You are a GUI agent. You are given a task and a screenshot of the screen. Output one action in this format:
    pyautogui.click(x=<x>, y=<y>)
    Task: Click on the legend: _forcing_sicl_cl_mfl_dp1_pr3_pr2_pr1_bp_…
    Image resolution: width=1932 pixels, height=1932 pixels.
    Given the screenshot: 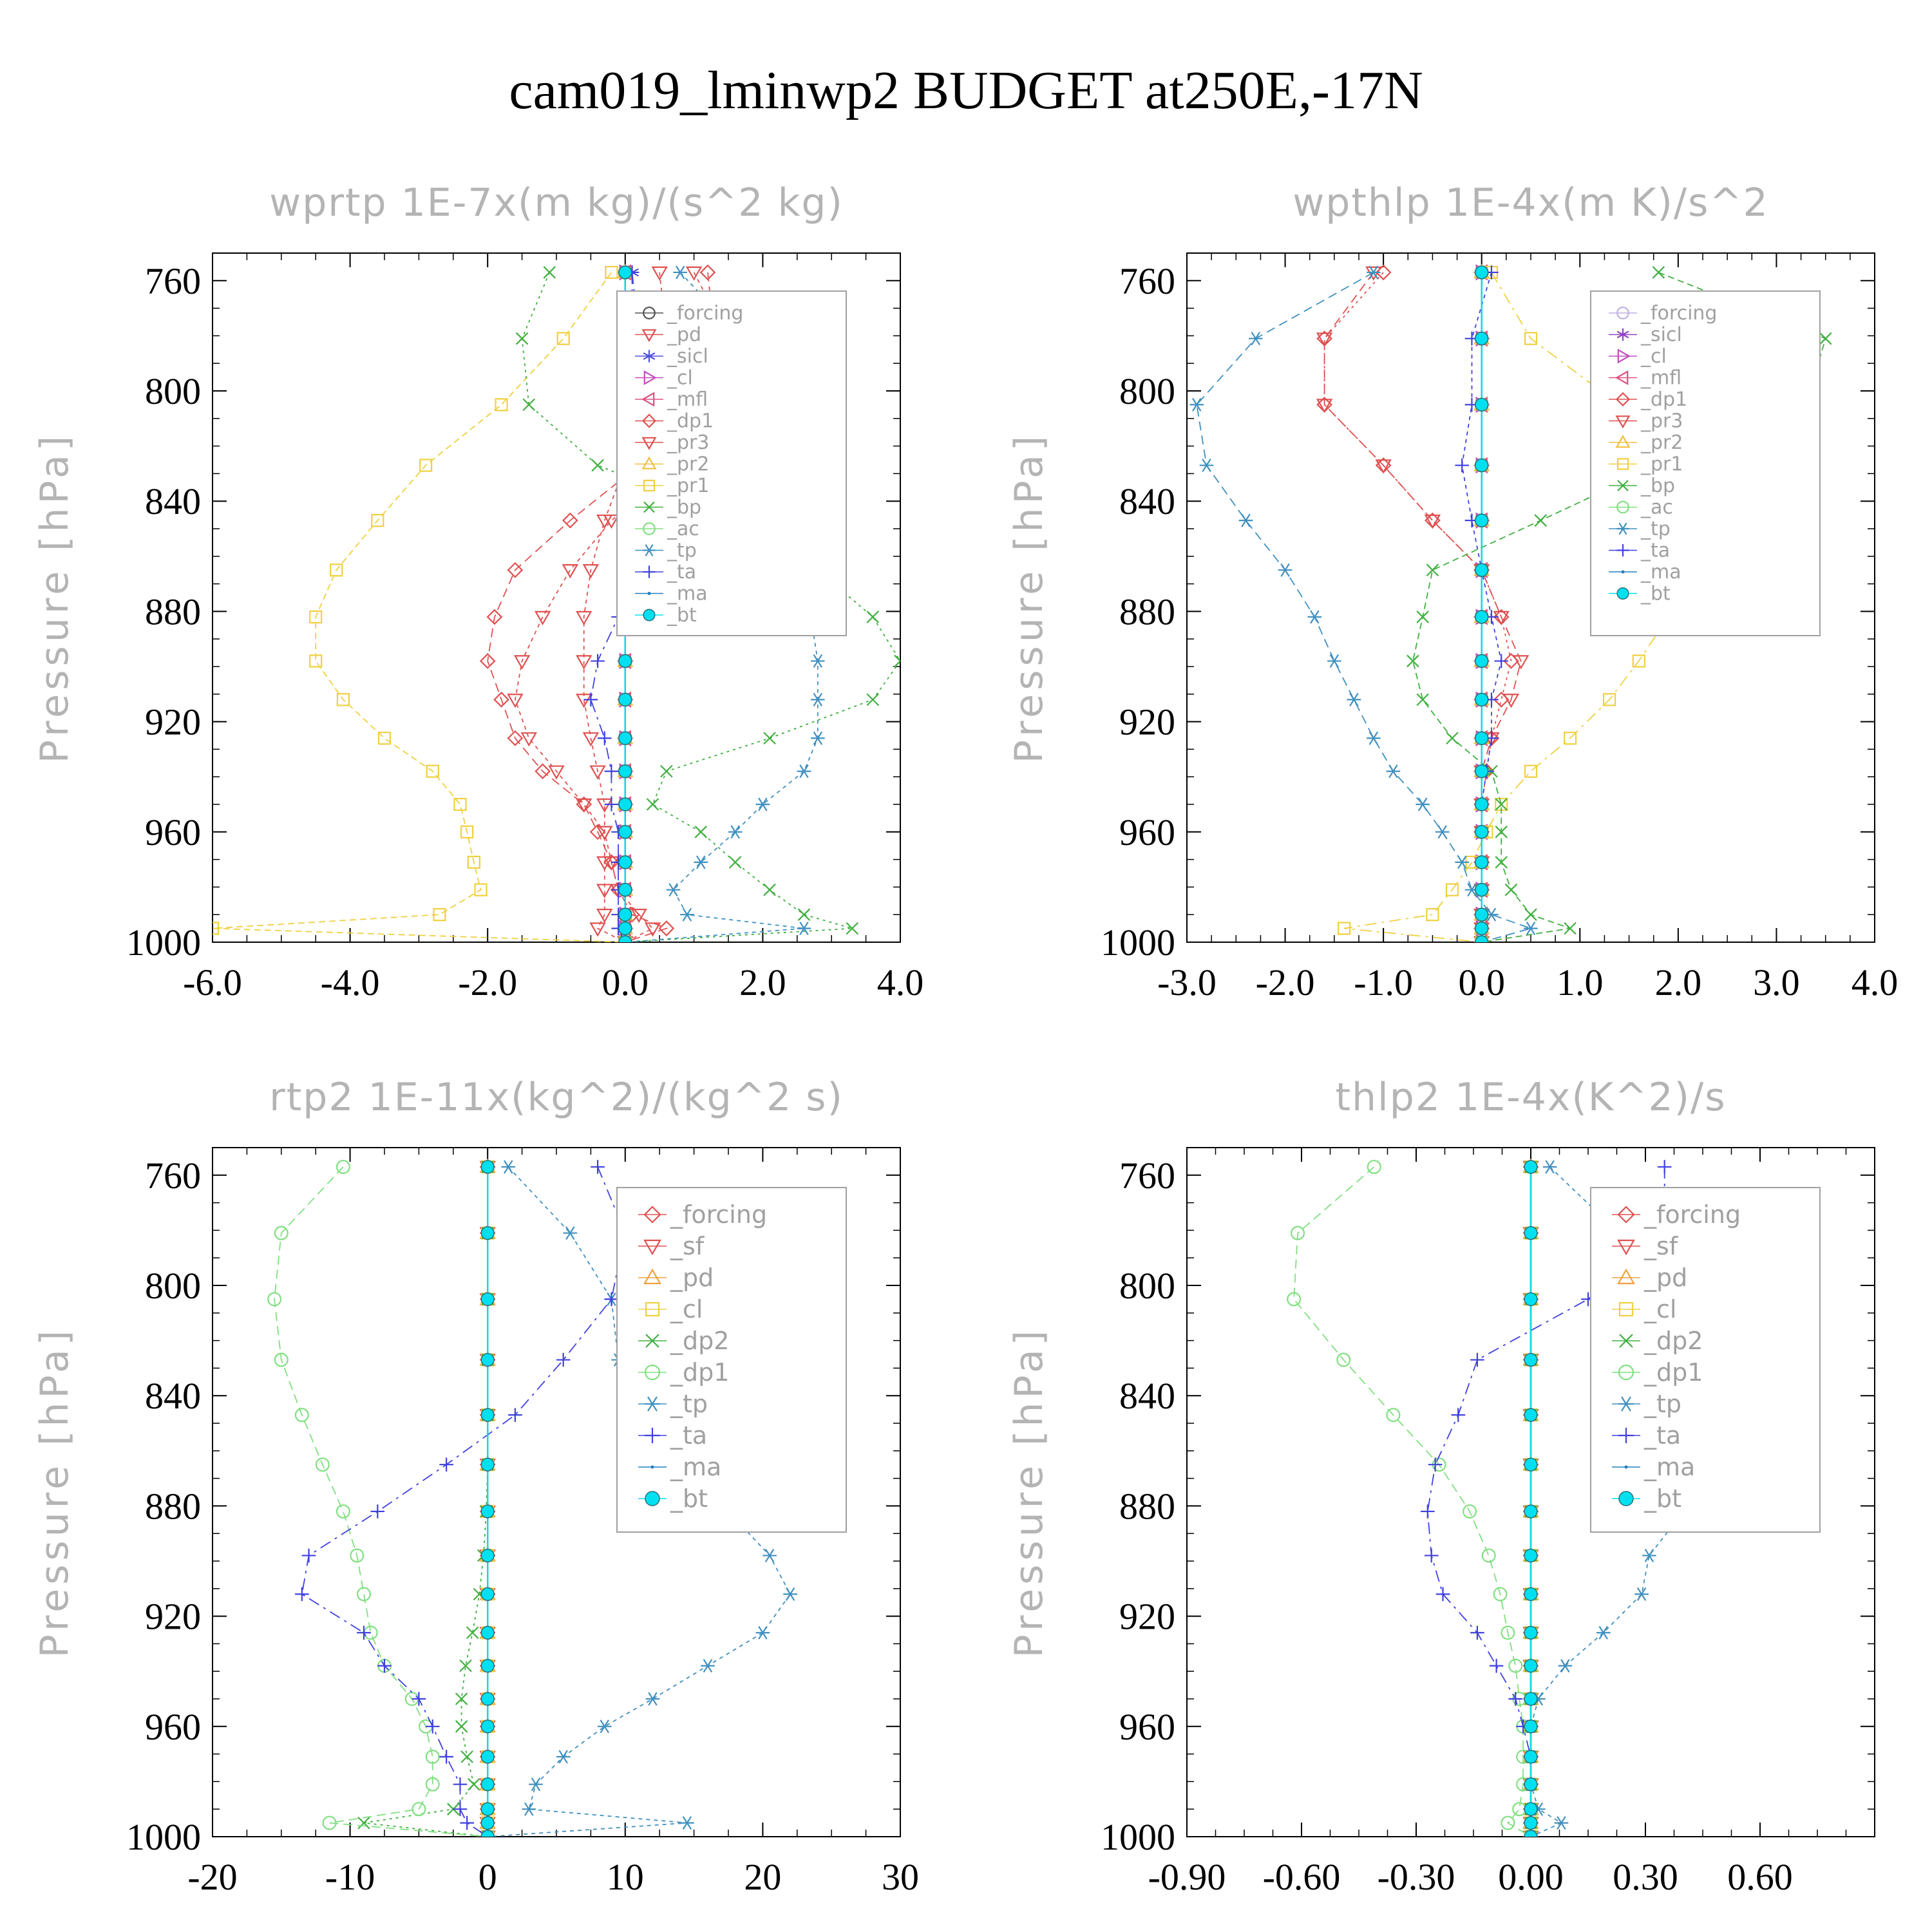 What is the action you would take?
    pyautogui.click(x=1706, y=463)
    